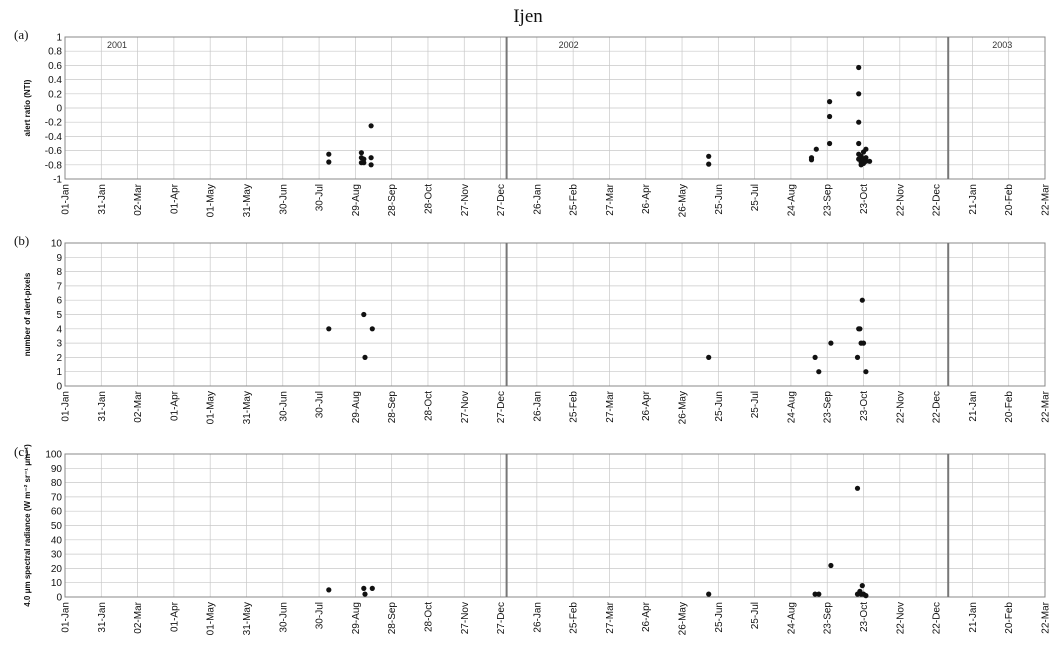 This screenshot has width=1055, height=649. I want to click on year-label: 2001, so click(117, 45).